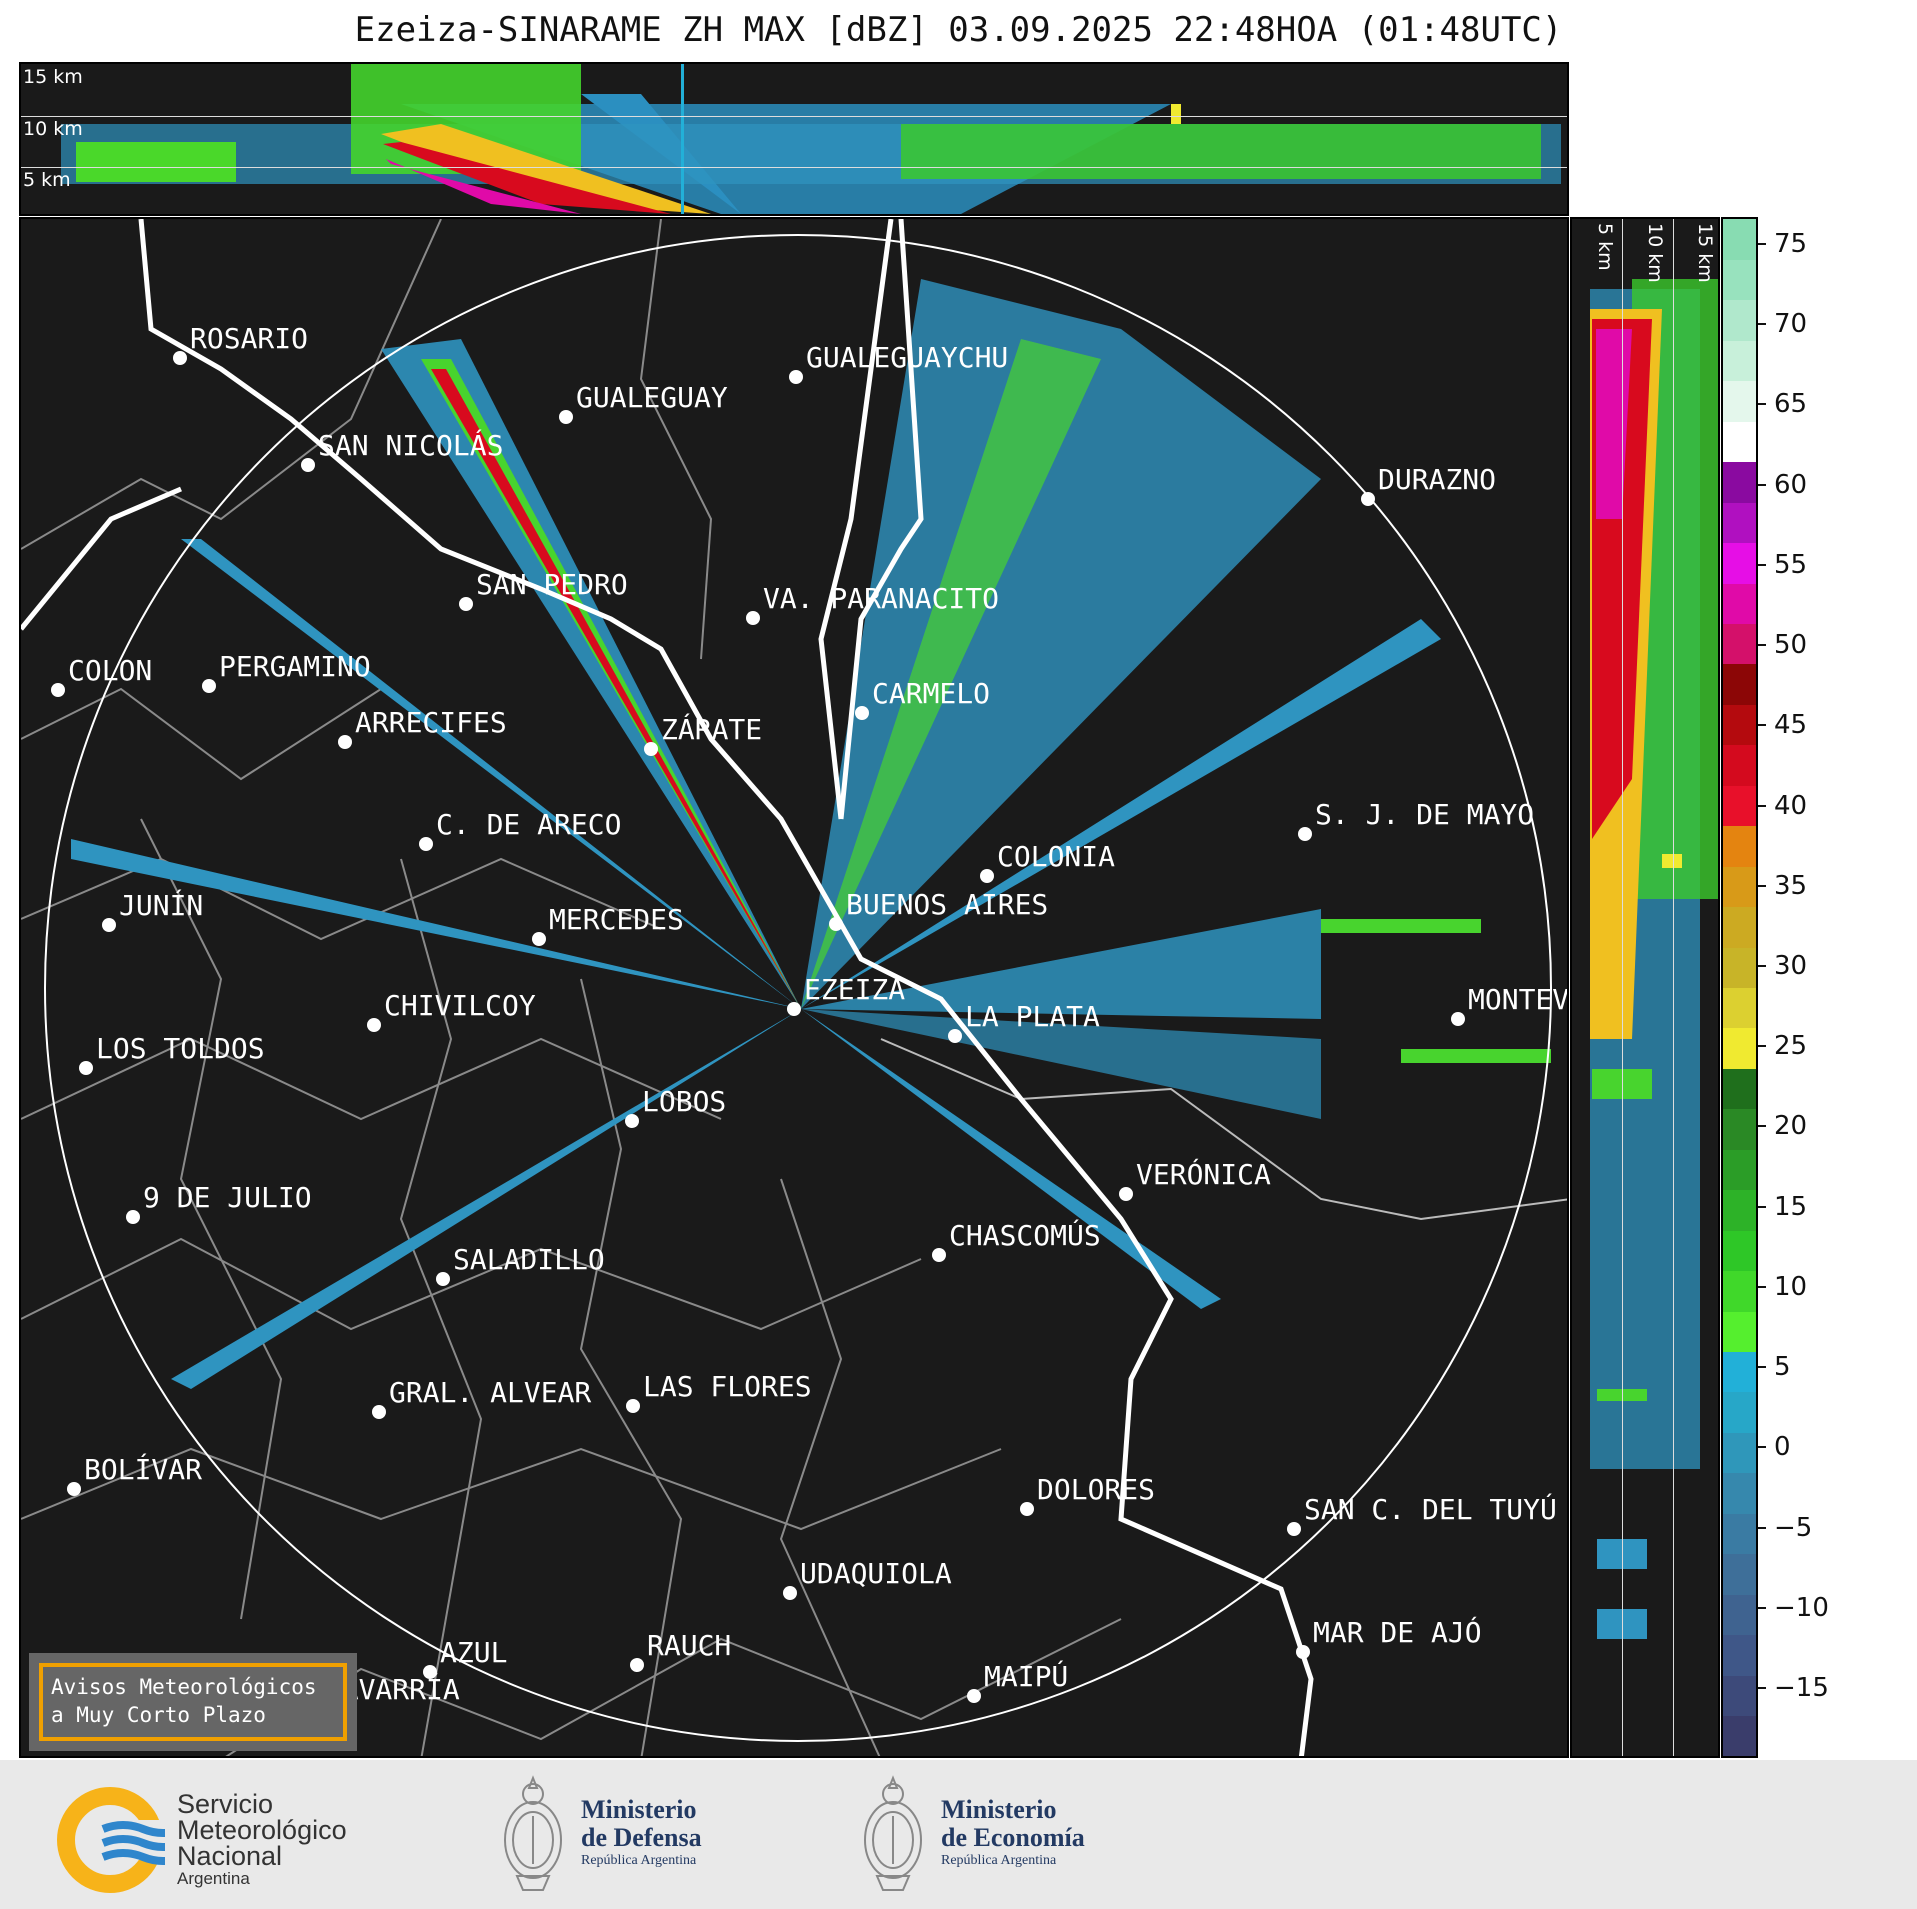 The width and height of the screenshot is (1917, 1909). I want to click on colorbar-tick-label: 55, so click(1791, 564).